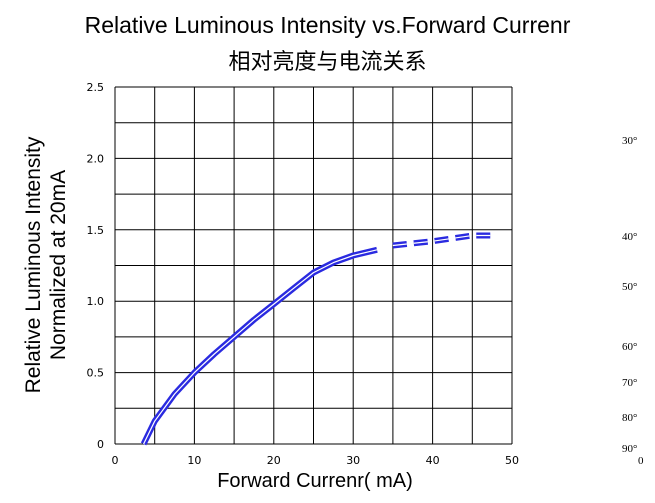  I want to click on x-tick-label: 30, so click(353, 460).